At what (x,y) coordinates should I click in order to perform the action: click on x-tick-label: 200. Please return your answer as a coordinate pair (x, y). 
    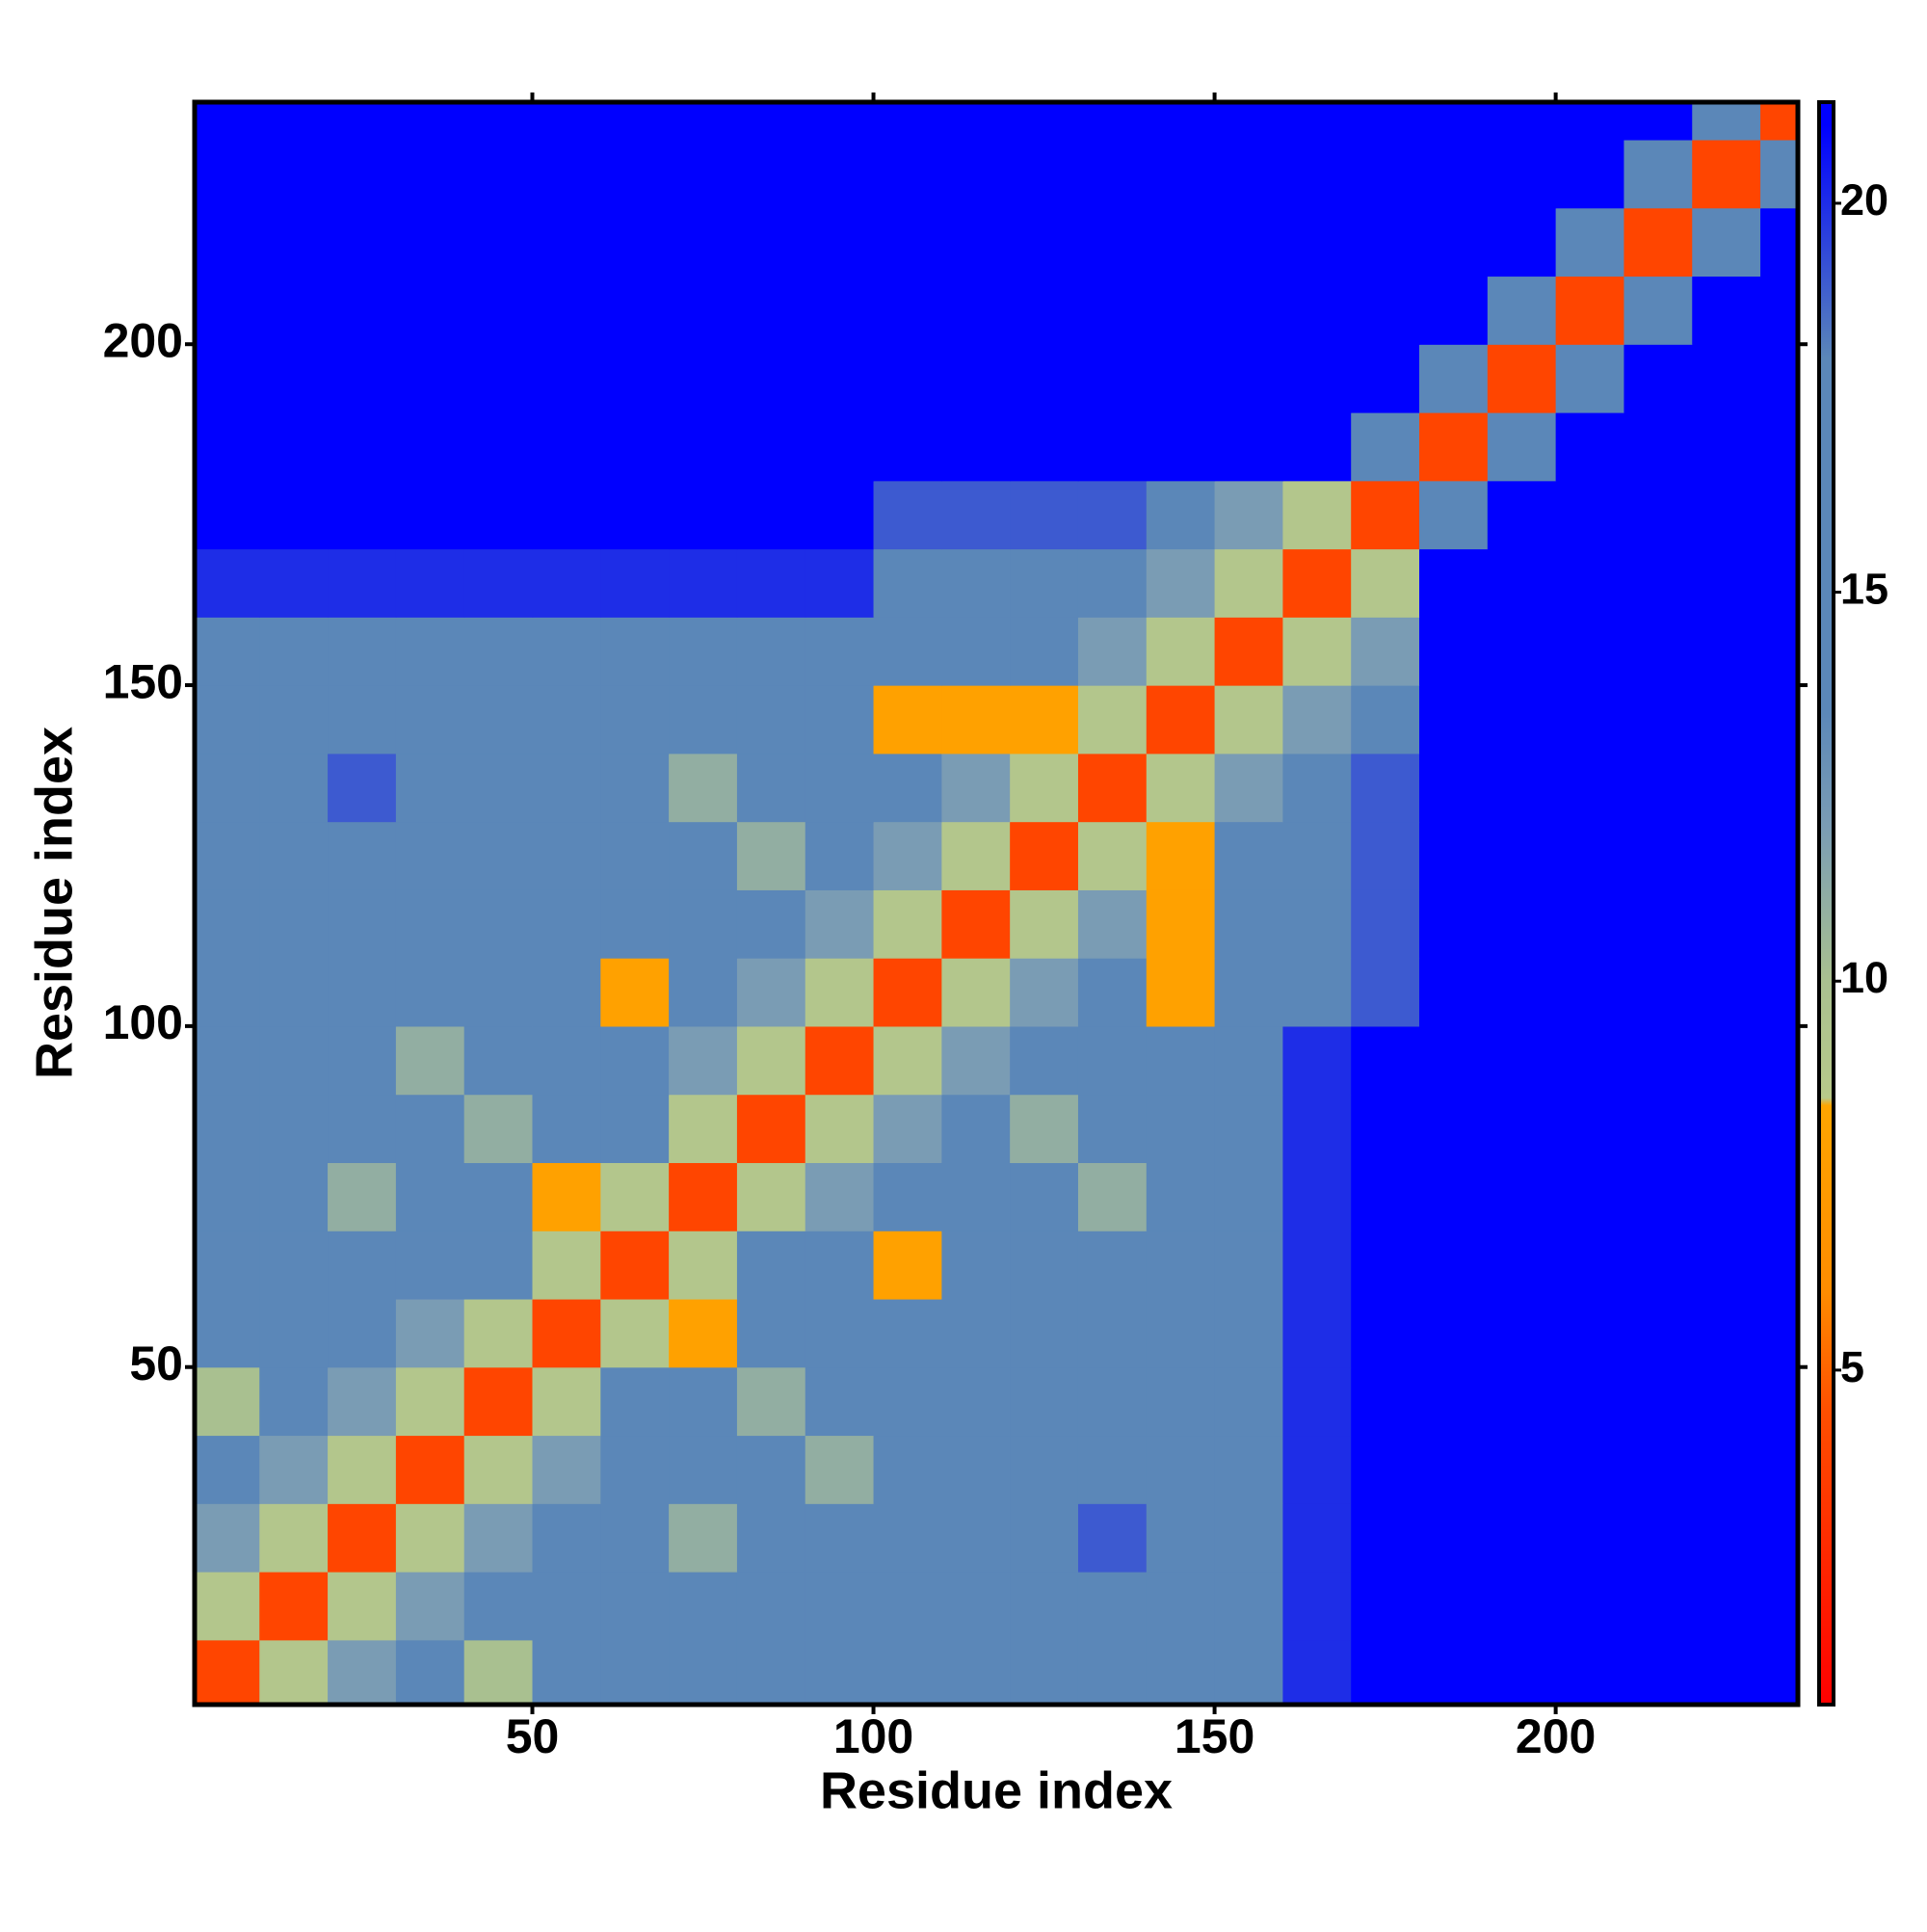
    Looking at the image, I should click on (1556, 1736).